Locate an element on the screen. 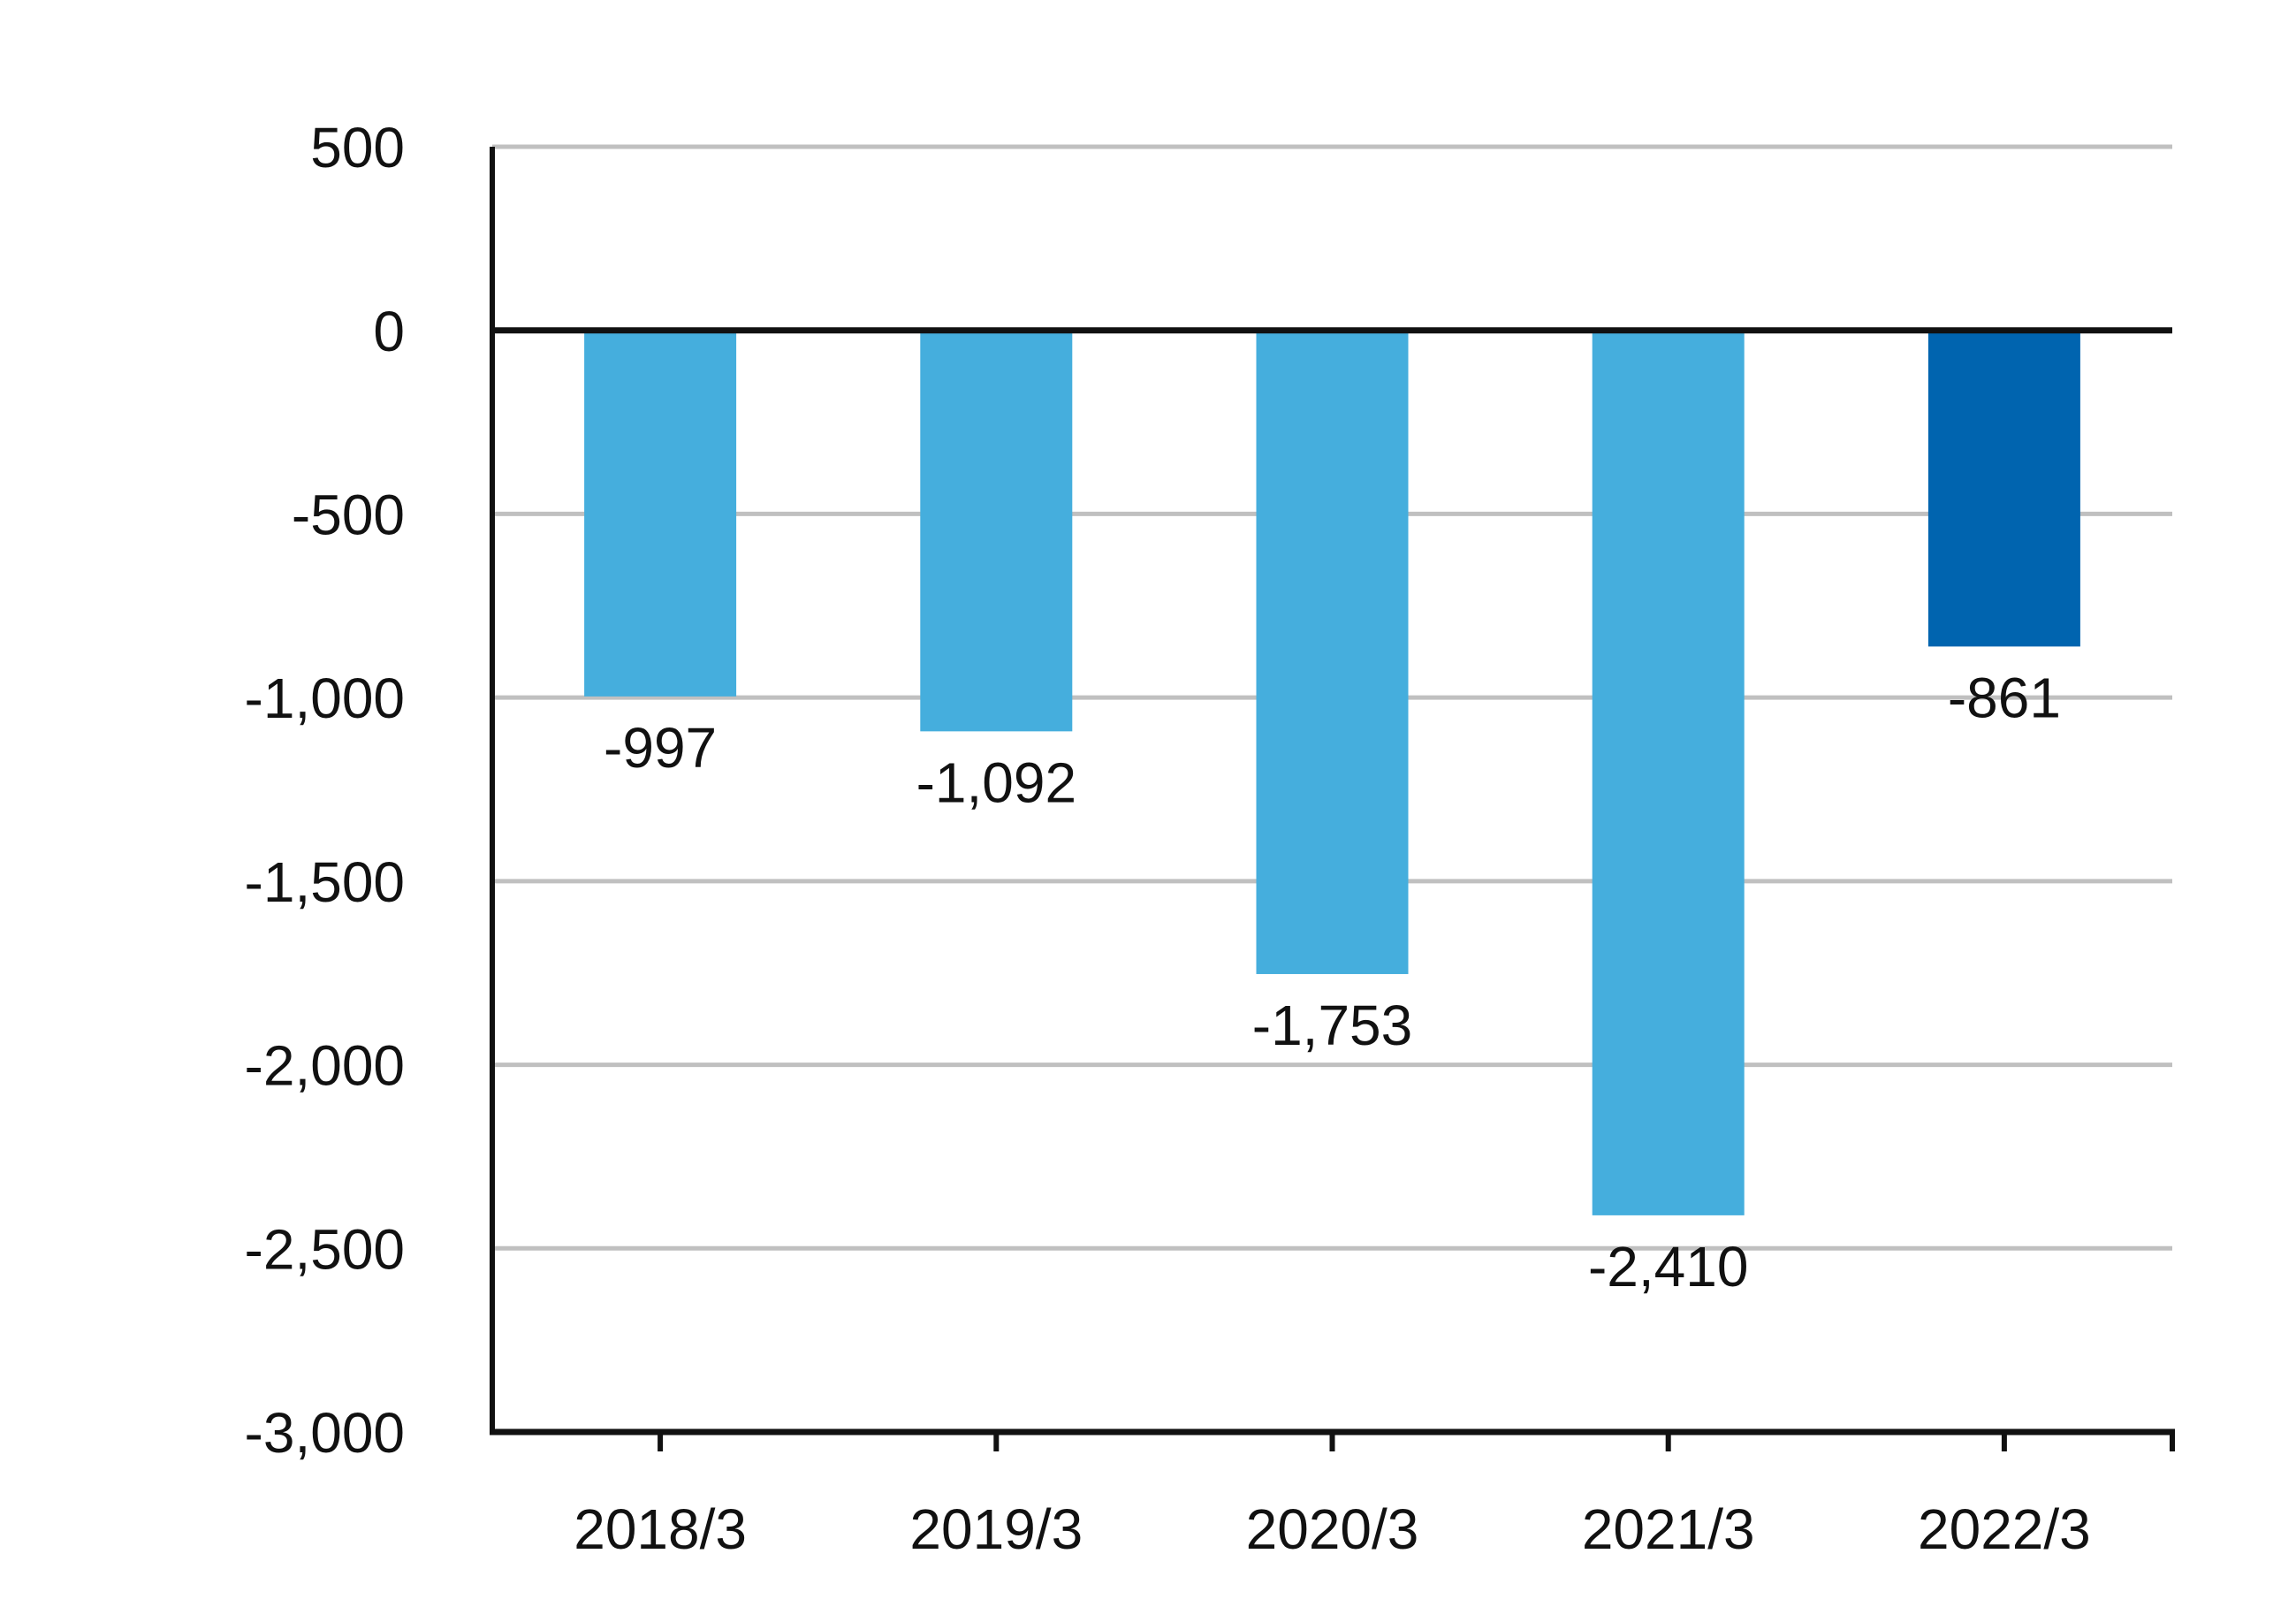  y-tick-label: -1,500 is located at coordinates (325, 882).